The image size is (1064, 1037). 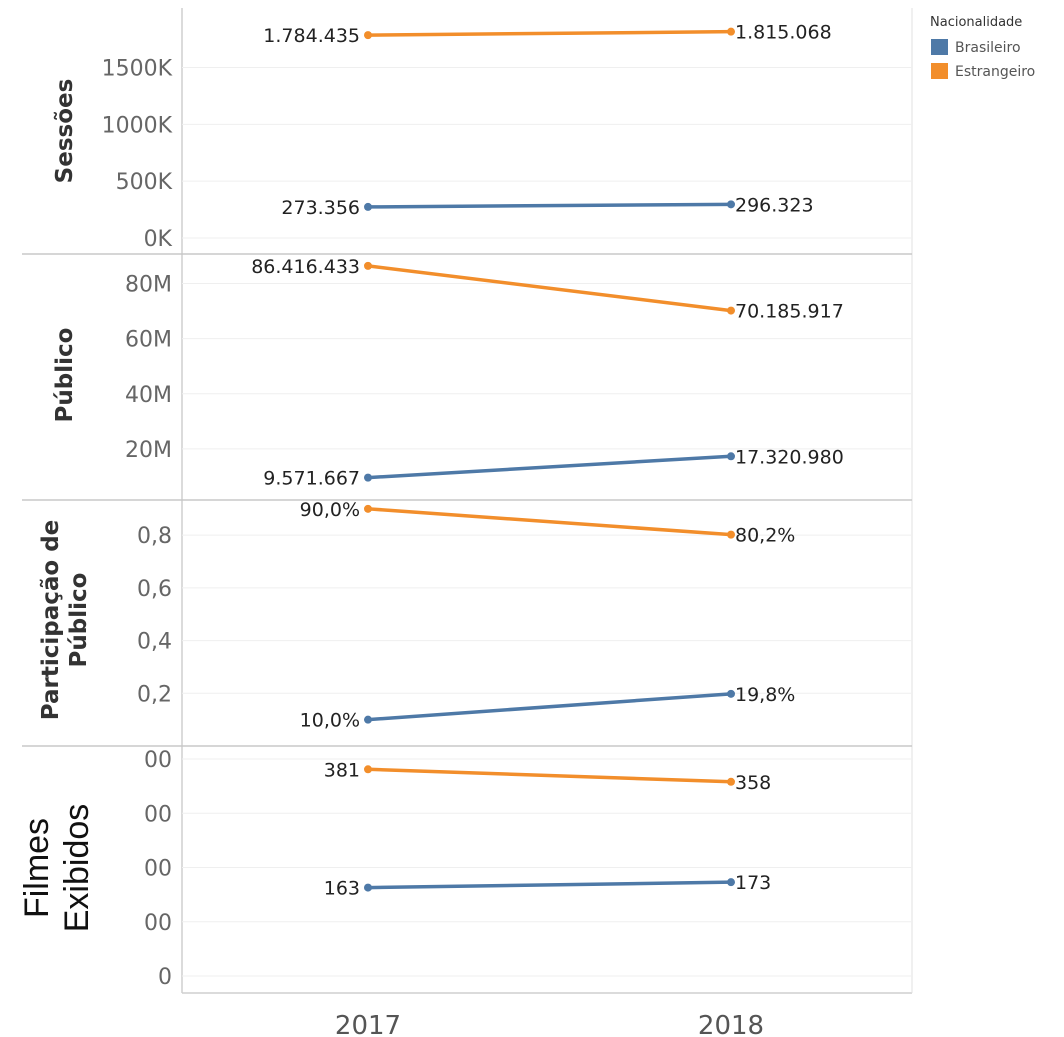 I want to click on legend-swatch-brasileiro, so click(x=939, y=47).